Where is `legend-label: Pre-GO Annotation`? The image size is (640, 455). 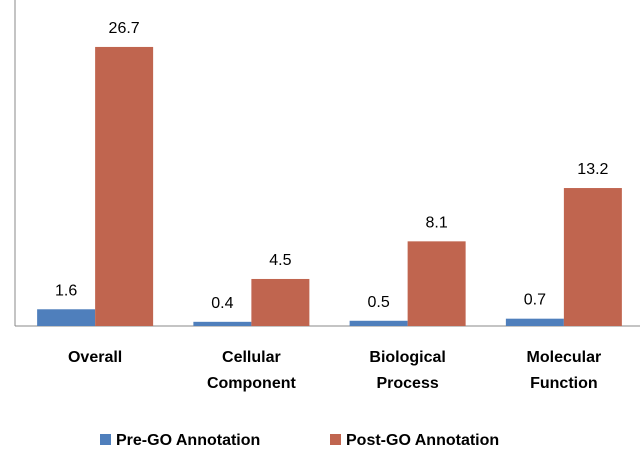 legend-label: Pre-GO Annotation is located at coordinates (188, 440).